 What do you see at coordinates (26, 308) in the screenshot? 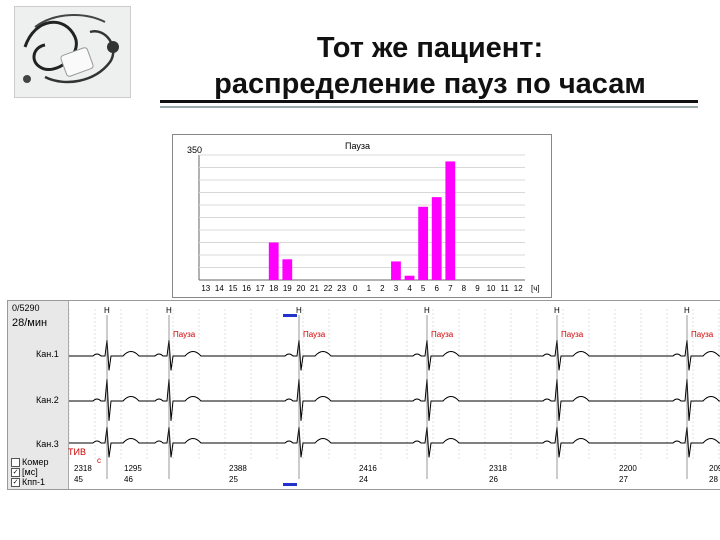
I see `record-counter: 0/5290` at bounding box center [26, 308].